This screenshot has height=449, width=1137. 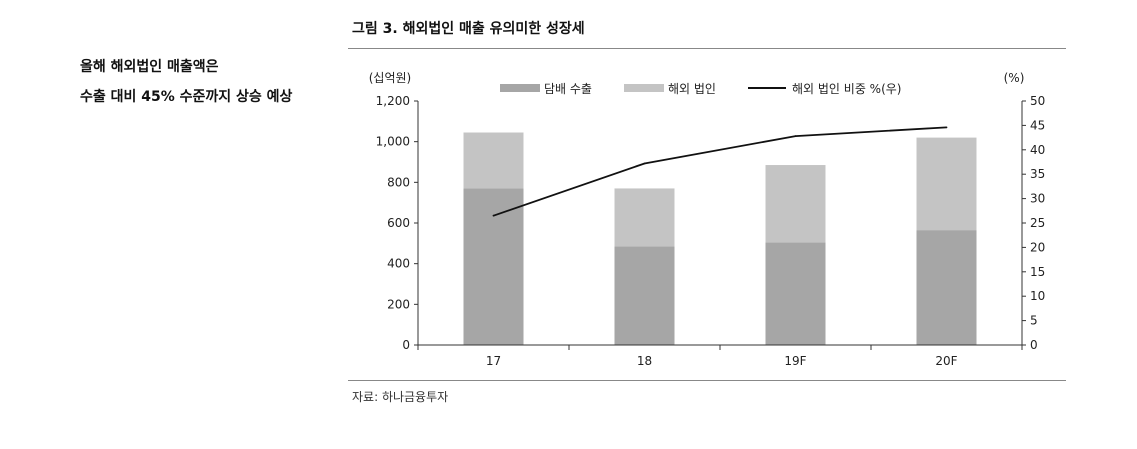 I want to click on y-right-tick-label: 35, so click(x=1037, y=174).